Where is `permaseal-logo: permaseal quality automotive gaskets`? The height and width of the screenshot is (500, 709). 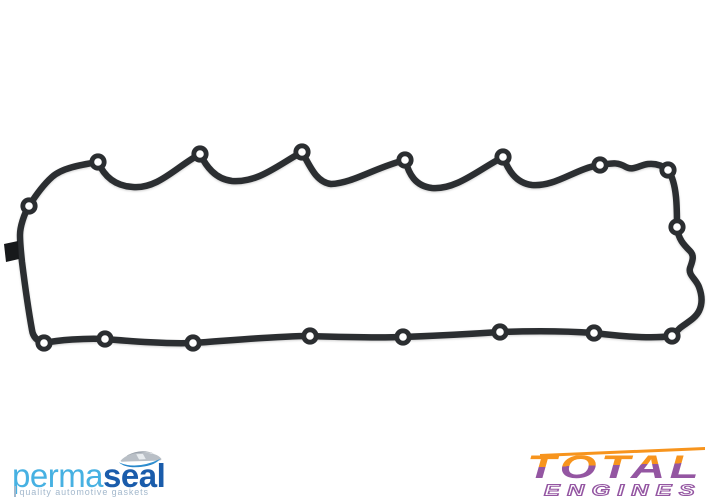 permaseal-logo: permaseal quality automotive gaskets is located at coordinates (112, 470).